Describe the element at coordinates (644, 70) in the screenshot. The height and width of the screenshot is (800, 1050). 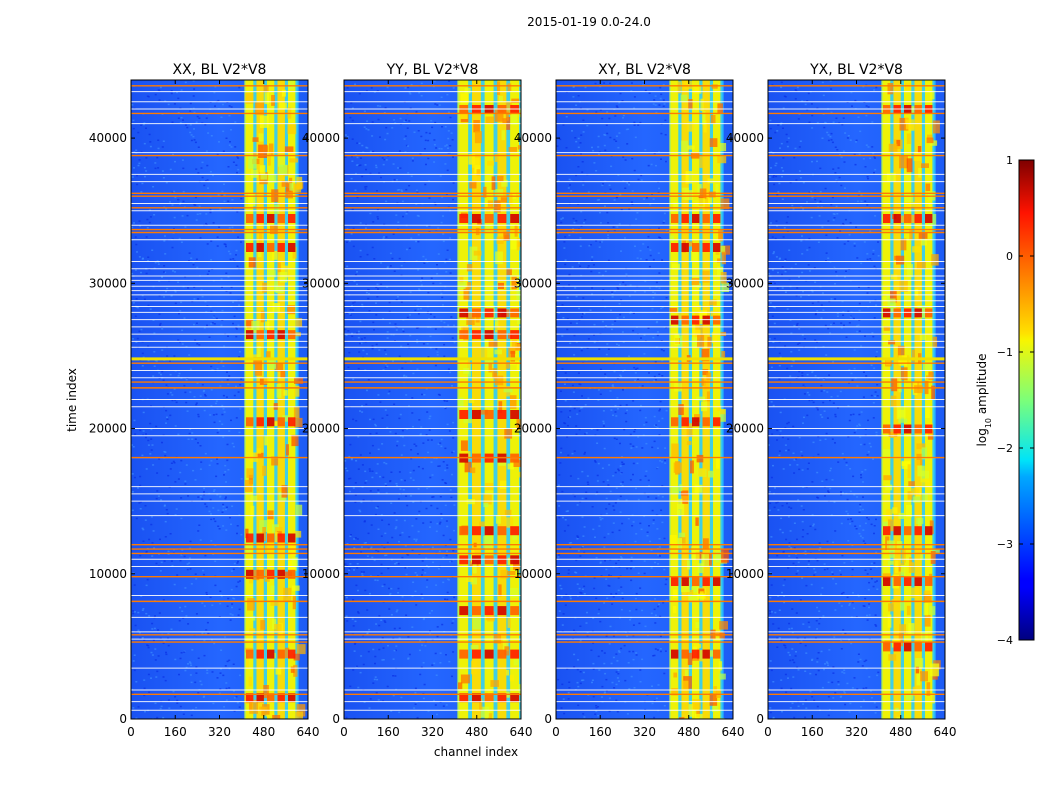
I see `panel-title: XY, BL V2*V8` at that location.